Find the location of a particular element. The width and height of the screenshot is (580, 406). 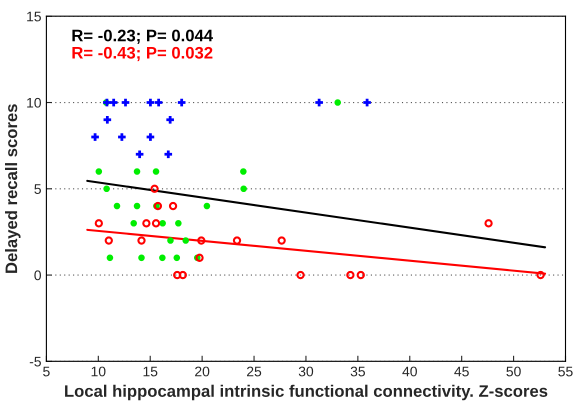

x-tick-label: 5 is located at coordinates (46, 371).